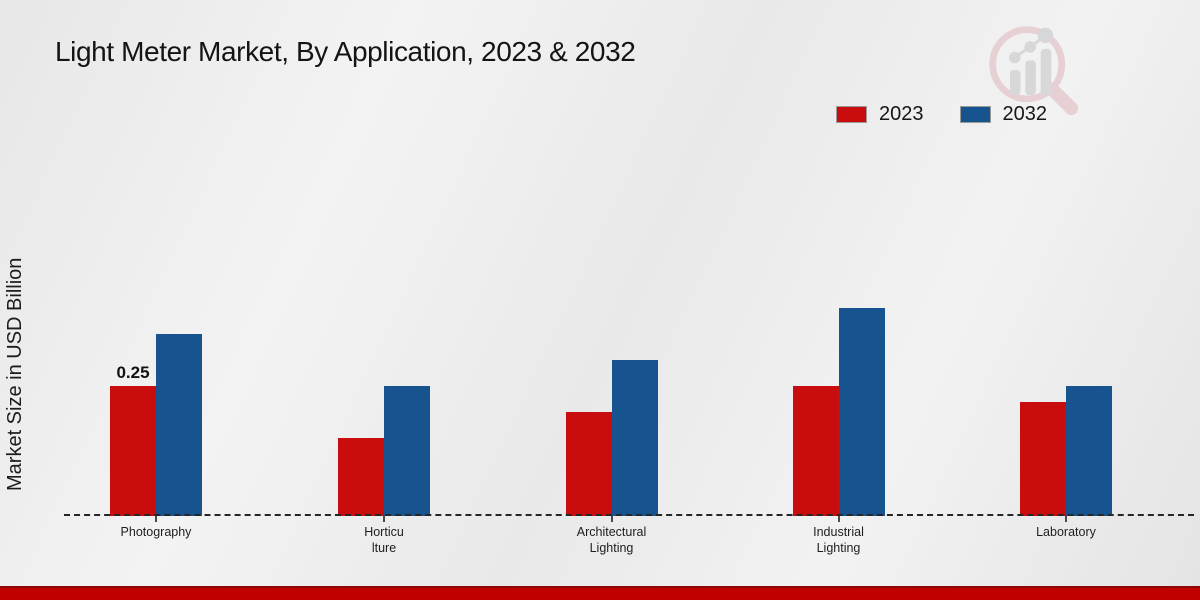 Image resolution: width=1200 pixels, height=600 pixels. I want to click on legend: 2023 2032, so click(952, 114).